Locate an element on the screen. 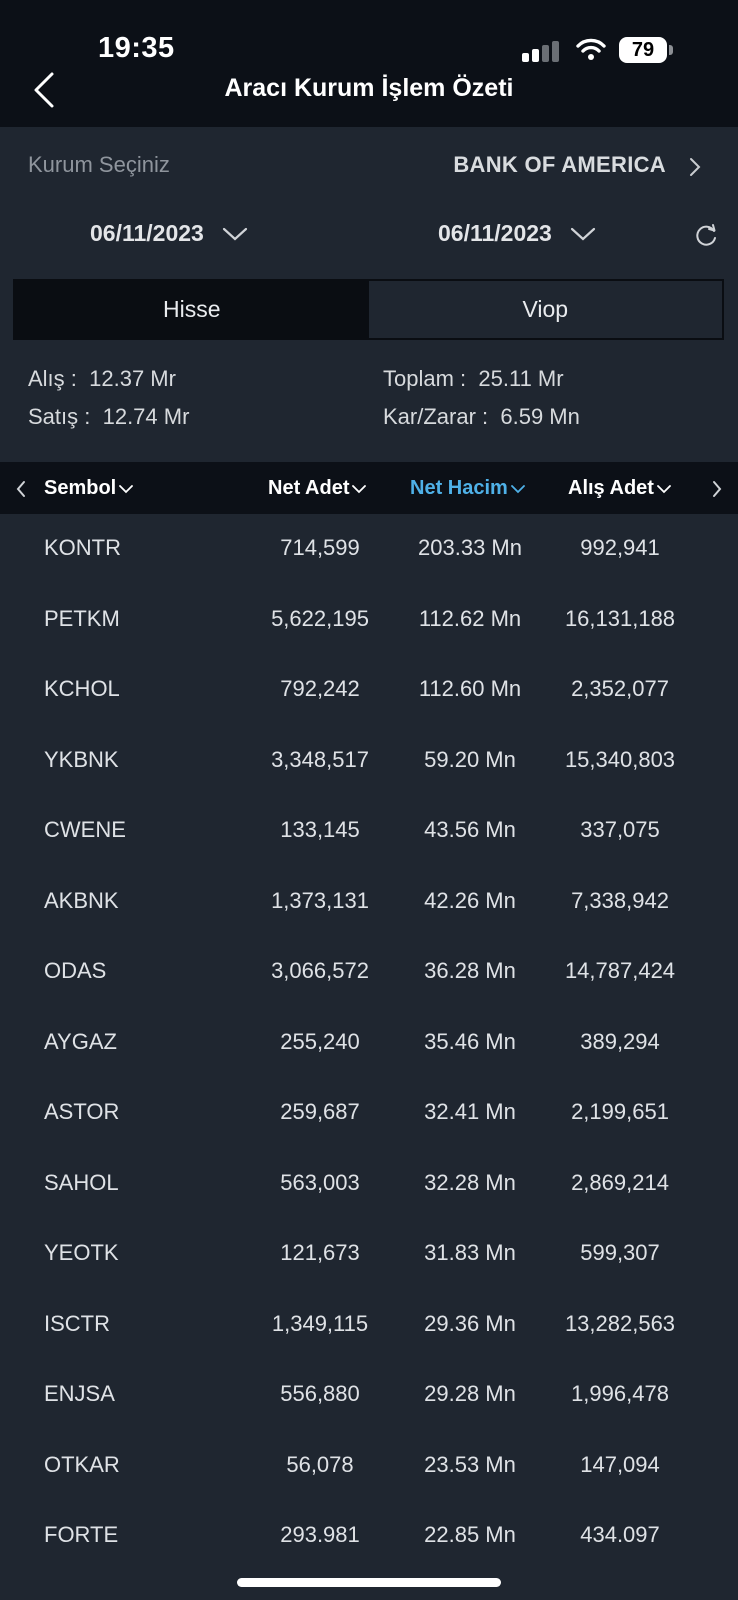 Image resolution: width=738 pixels, height=1600 pixels. cell-net-adet: 133,145 is located at coordinates (320, 829).